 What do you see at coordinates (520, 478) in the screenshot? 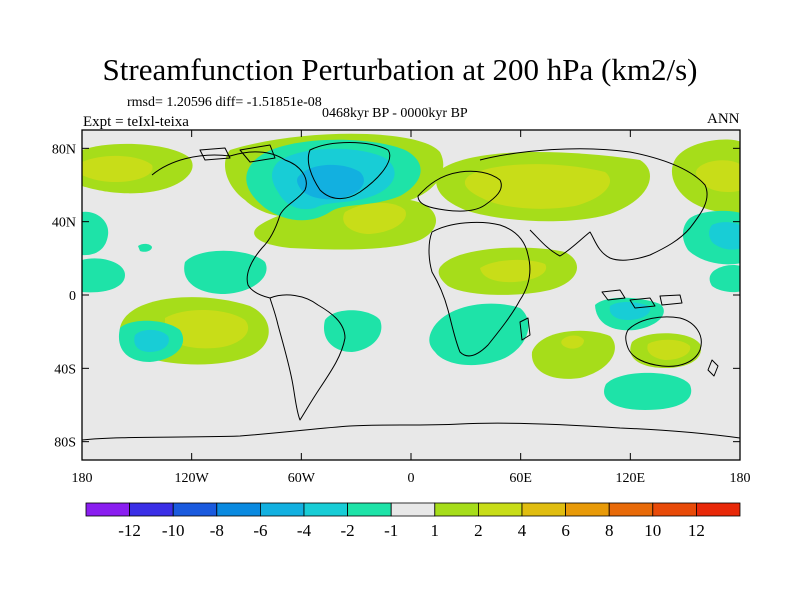
I see `x-tick-label: 60E` at bounding box center [520, 478].